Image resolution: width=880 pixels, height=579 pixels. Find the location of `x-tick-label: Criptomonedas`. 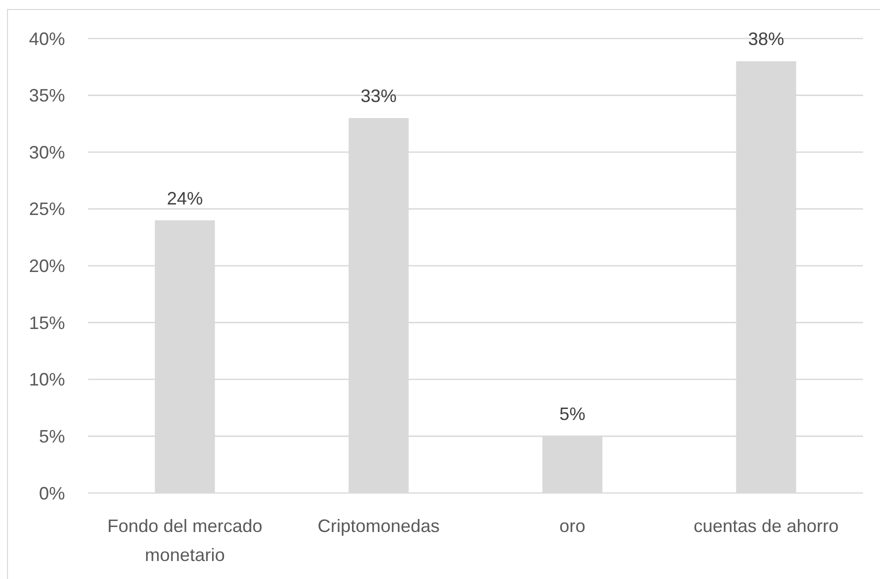

x-tick-label: Criptomonedas is located at coordinates (379, 526).